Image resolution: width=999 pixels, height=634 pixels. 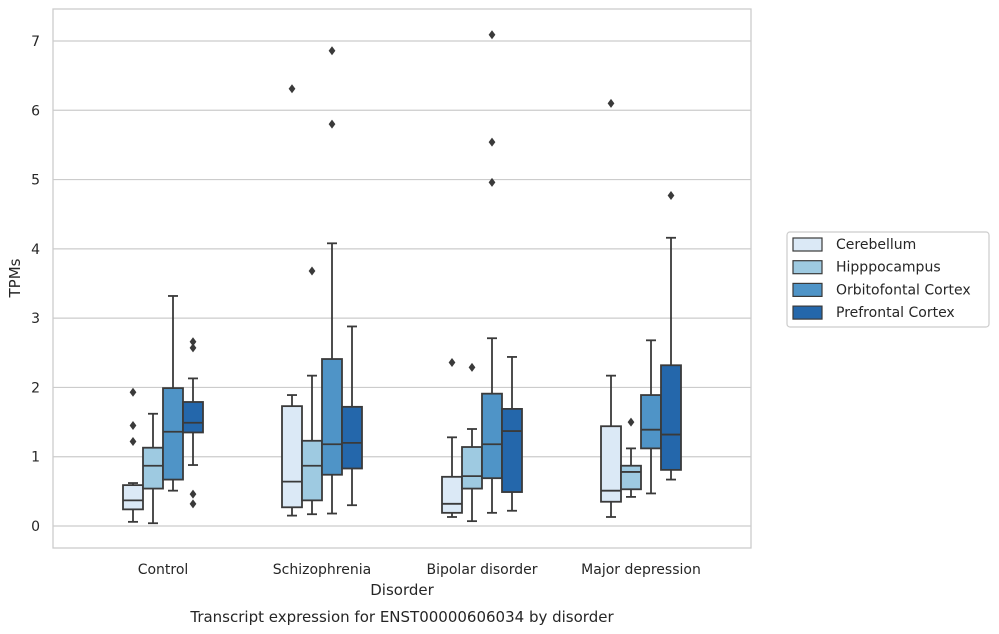 I want to click on y-tick-labels: 0 1 2 3 4 5 6 7, so click(x=35, y=284).